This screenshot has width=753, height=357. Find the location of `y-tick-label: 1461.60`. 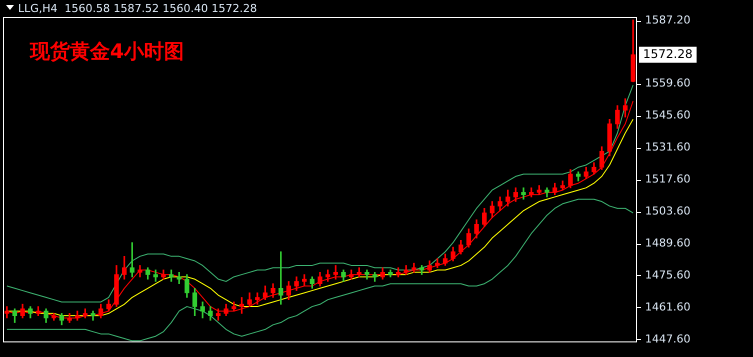

y-tick-label: 1461.60 is located at coordinates (667, 307).